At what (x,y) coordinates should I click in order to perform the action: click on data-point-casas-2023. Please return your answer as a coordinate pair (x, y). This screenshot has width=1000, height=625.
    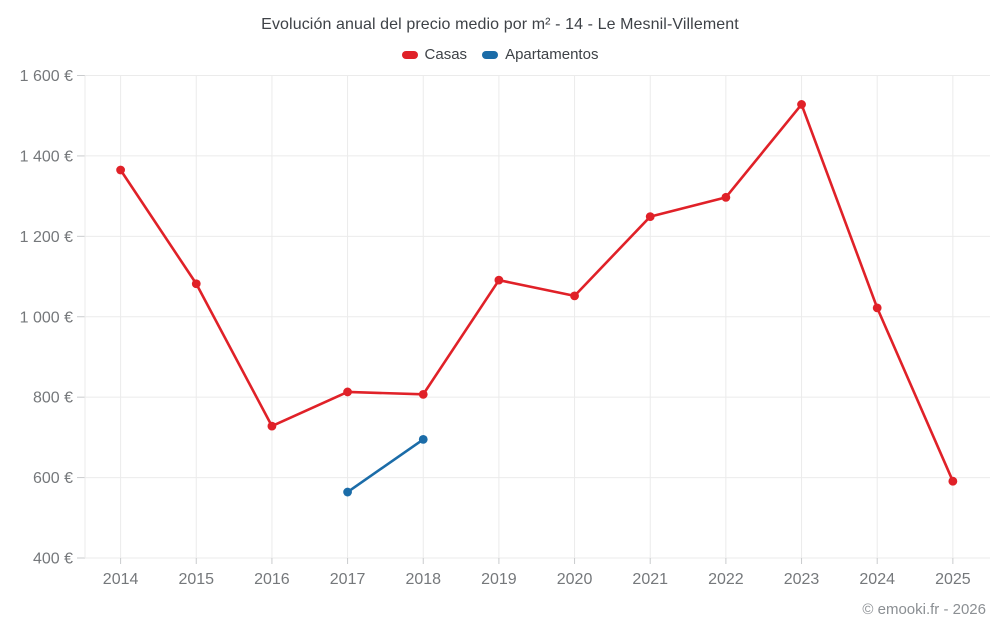
    Looking at the image, I should click on (801, 104).